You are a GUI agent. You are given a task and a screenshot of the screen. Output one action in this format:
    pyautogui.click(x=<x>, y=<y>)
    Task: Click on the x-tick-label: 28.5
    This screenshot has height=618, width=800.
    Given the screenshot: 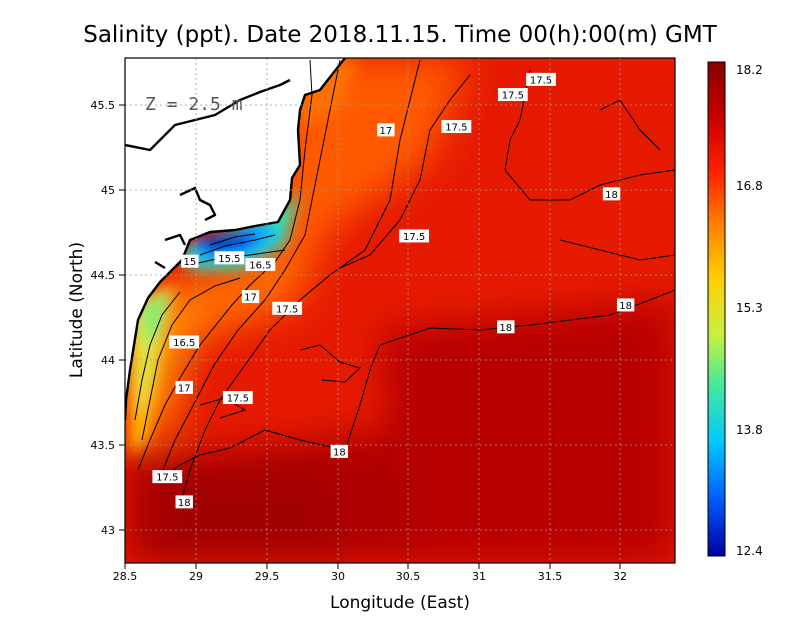 What is the action you would take?
    pyautogui.click(x=125, y=576)
    